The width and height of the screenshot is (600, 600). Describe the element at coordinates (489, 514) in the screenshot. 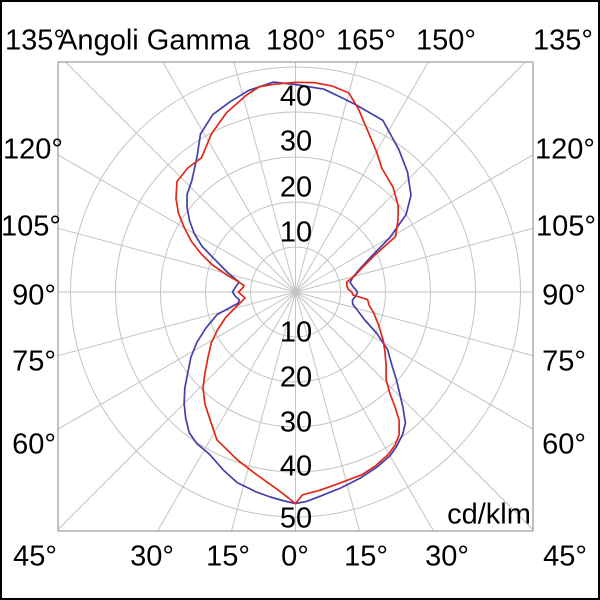

I see `unit-label: cd/klm` at that location.